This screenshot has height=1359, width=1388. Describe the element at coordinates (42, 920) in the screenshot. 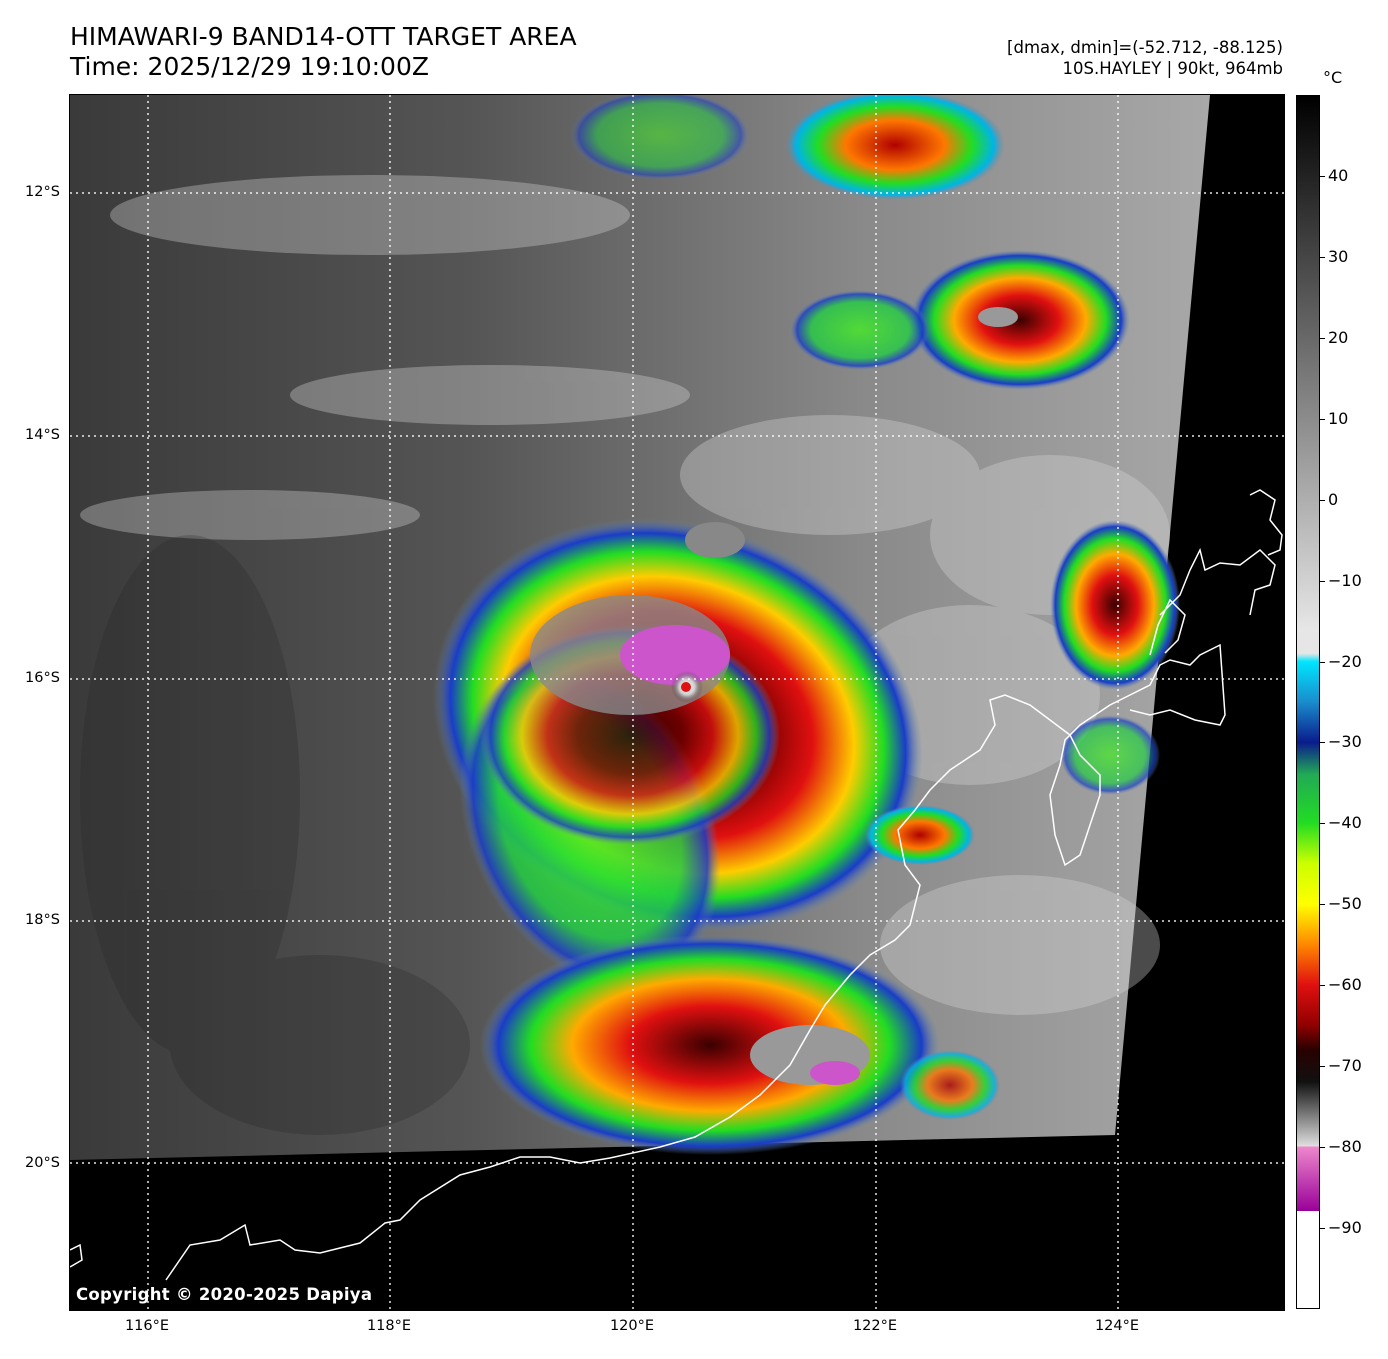

I see `lat-label-18s: 18°S` at that location.